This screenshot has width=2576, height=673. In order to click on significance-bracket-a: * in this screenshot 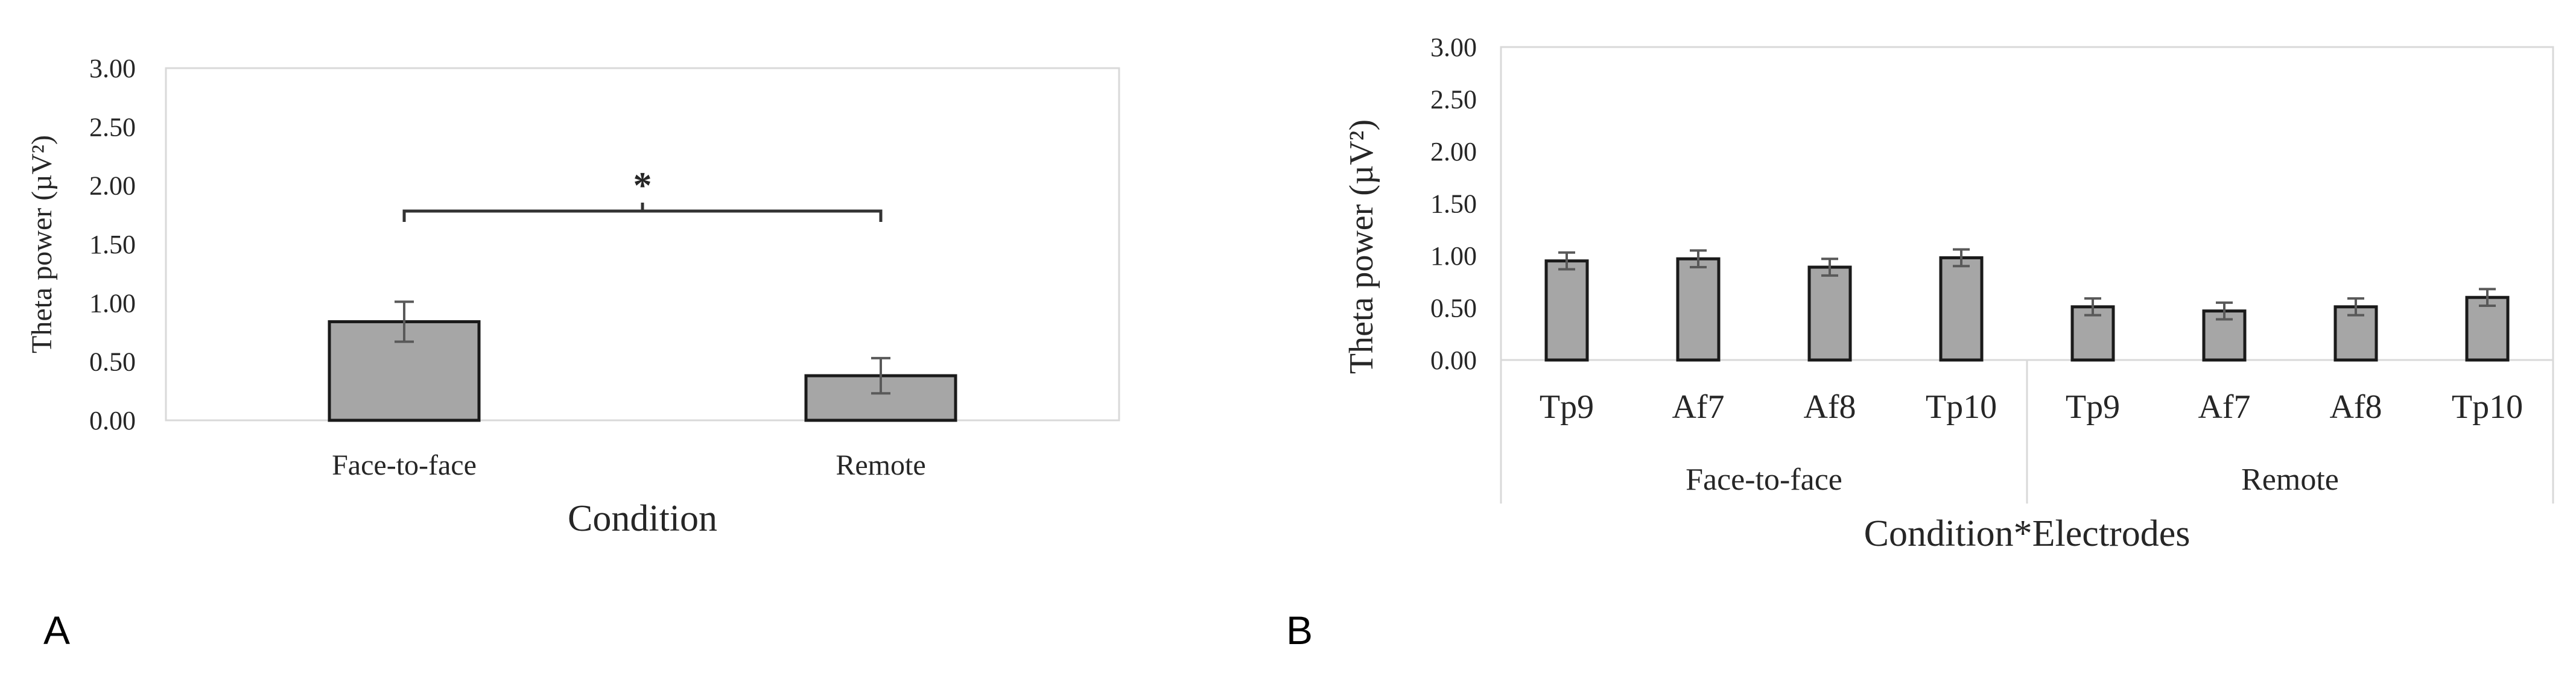, I will do `click(643, 193)`.